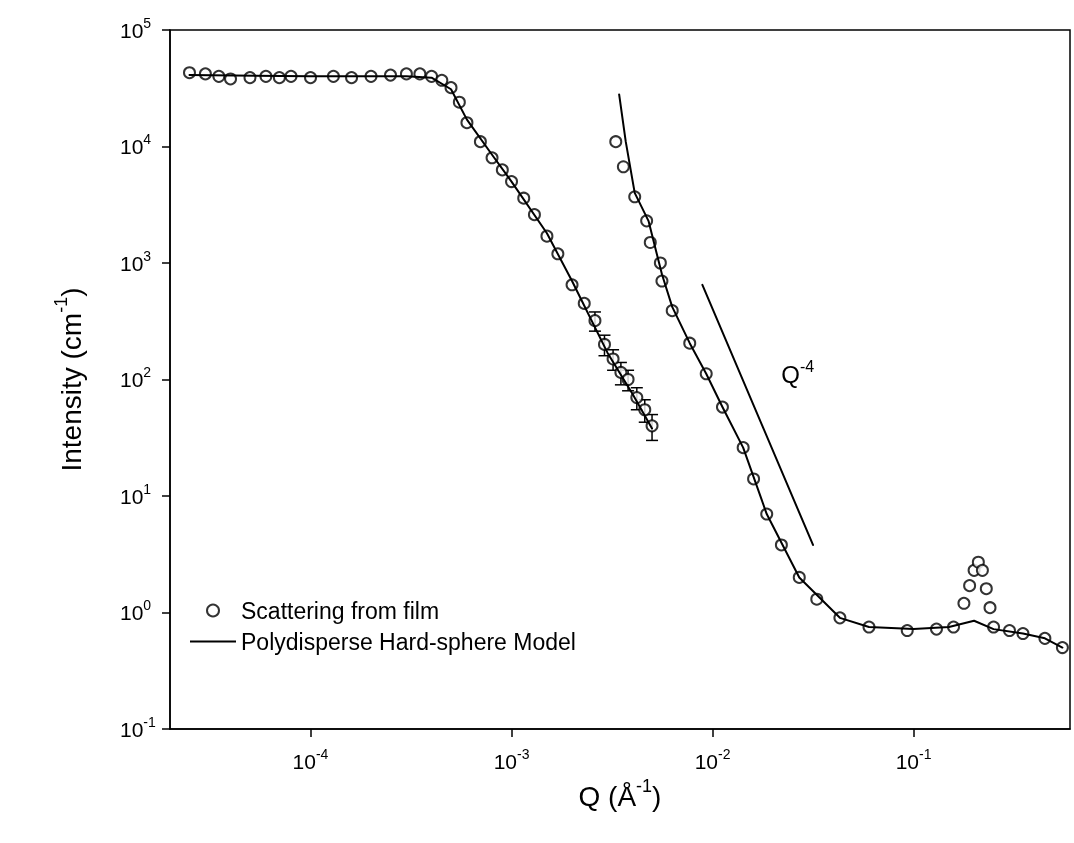  What do you see at coordinates (69, 379) in the screenshot?
I see `y-axis-title: Intensity (cm-1)` at bounding box center [69, 379].